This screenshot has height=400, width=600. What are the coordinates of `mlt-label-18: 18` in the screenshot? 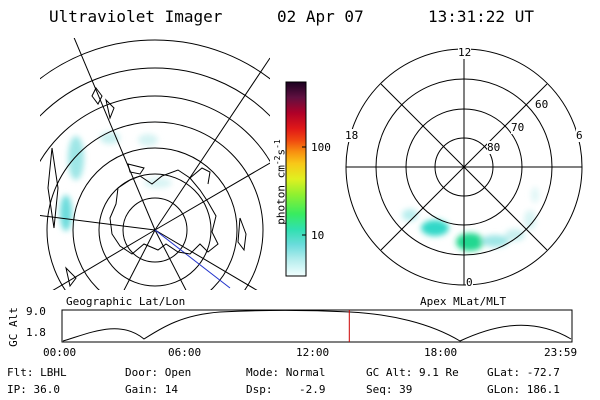 It's located at (352, 135).